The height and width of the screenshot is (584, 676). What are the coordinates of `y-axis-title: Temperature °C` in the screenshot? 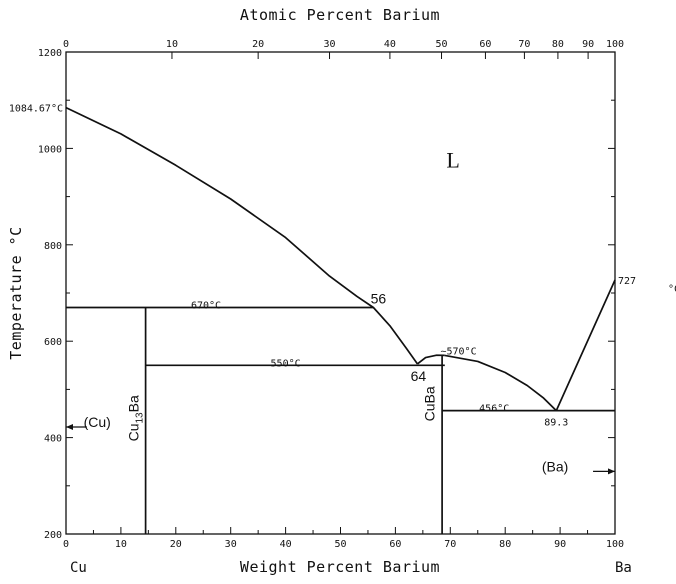 It's located at (16, 292).